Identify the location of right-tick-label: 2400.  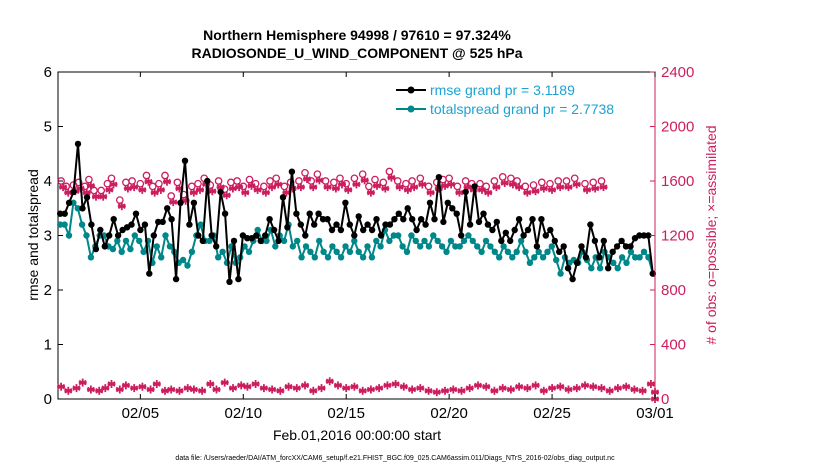
(677, 72).